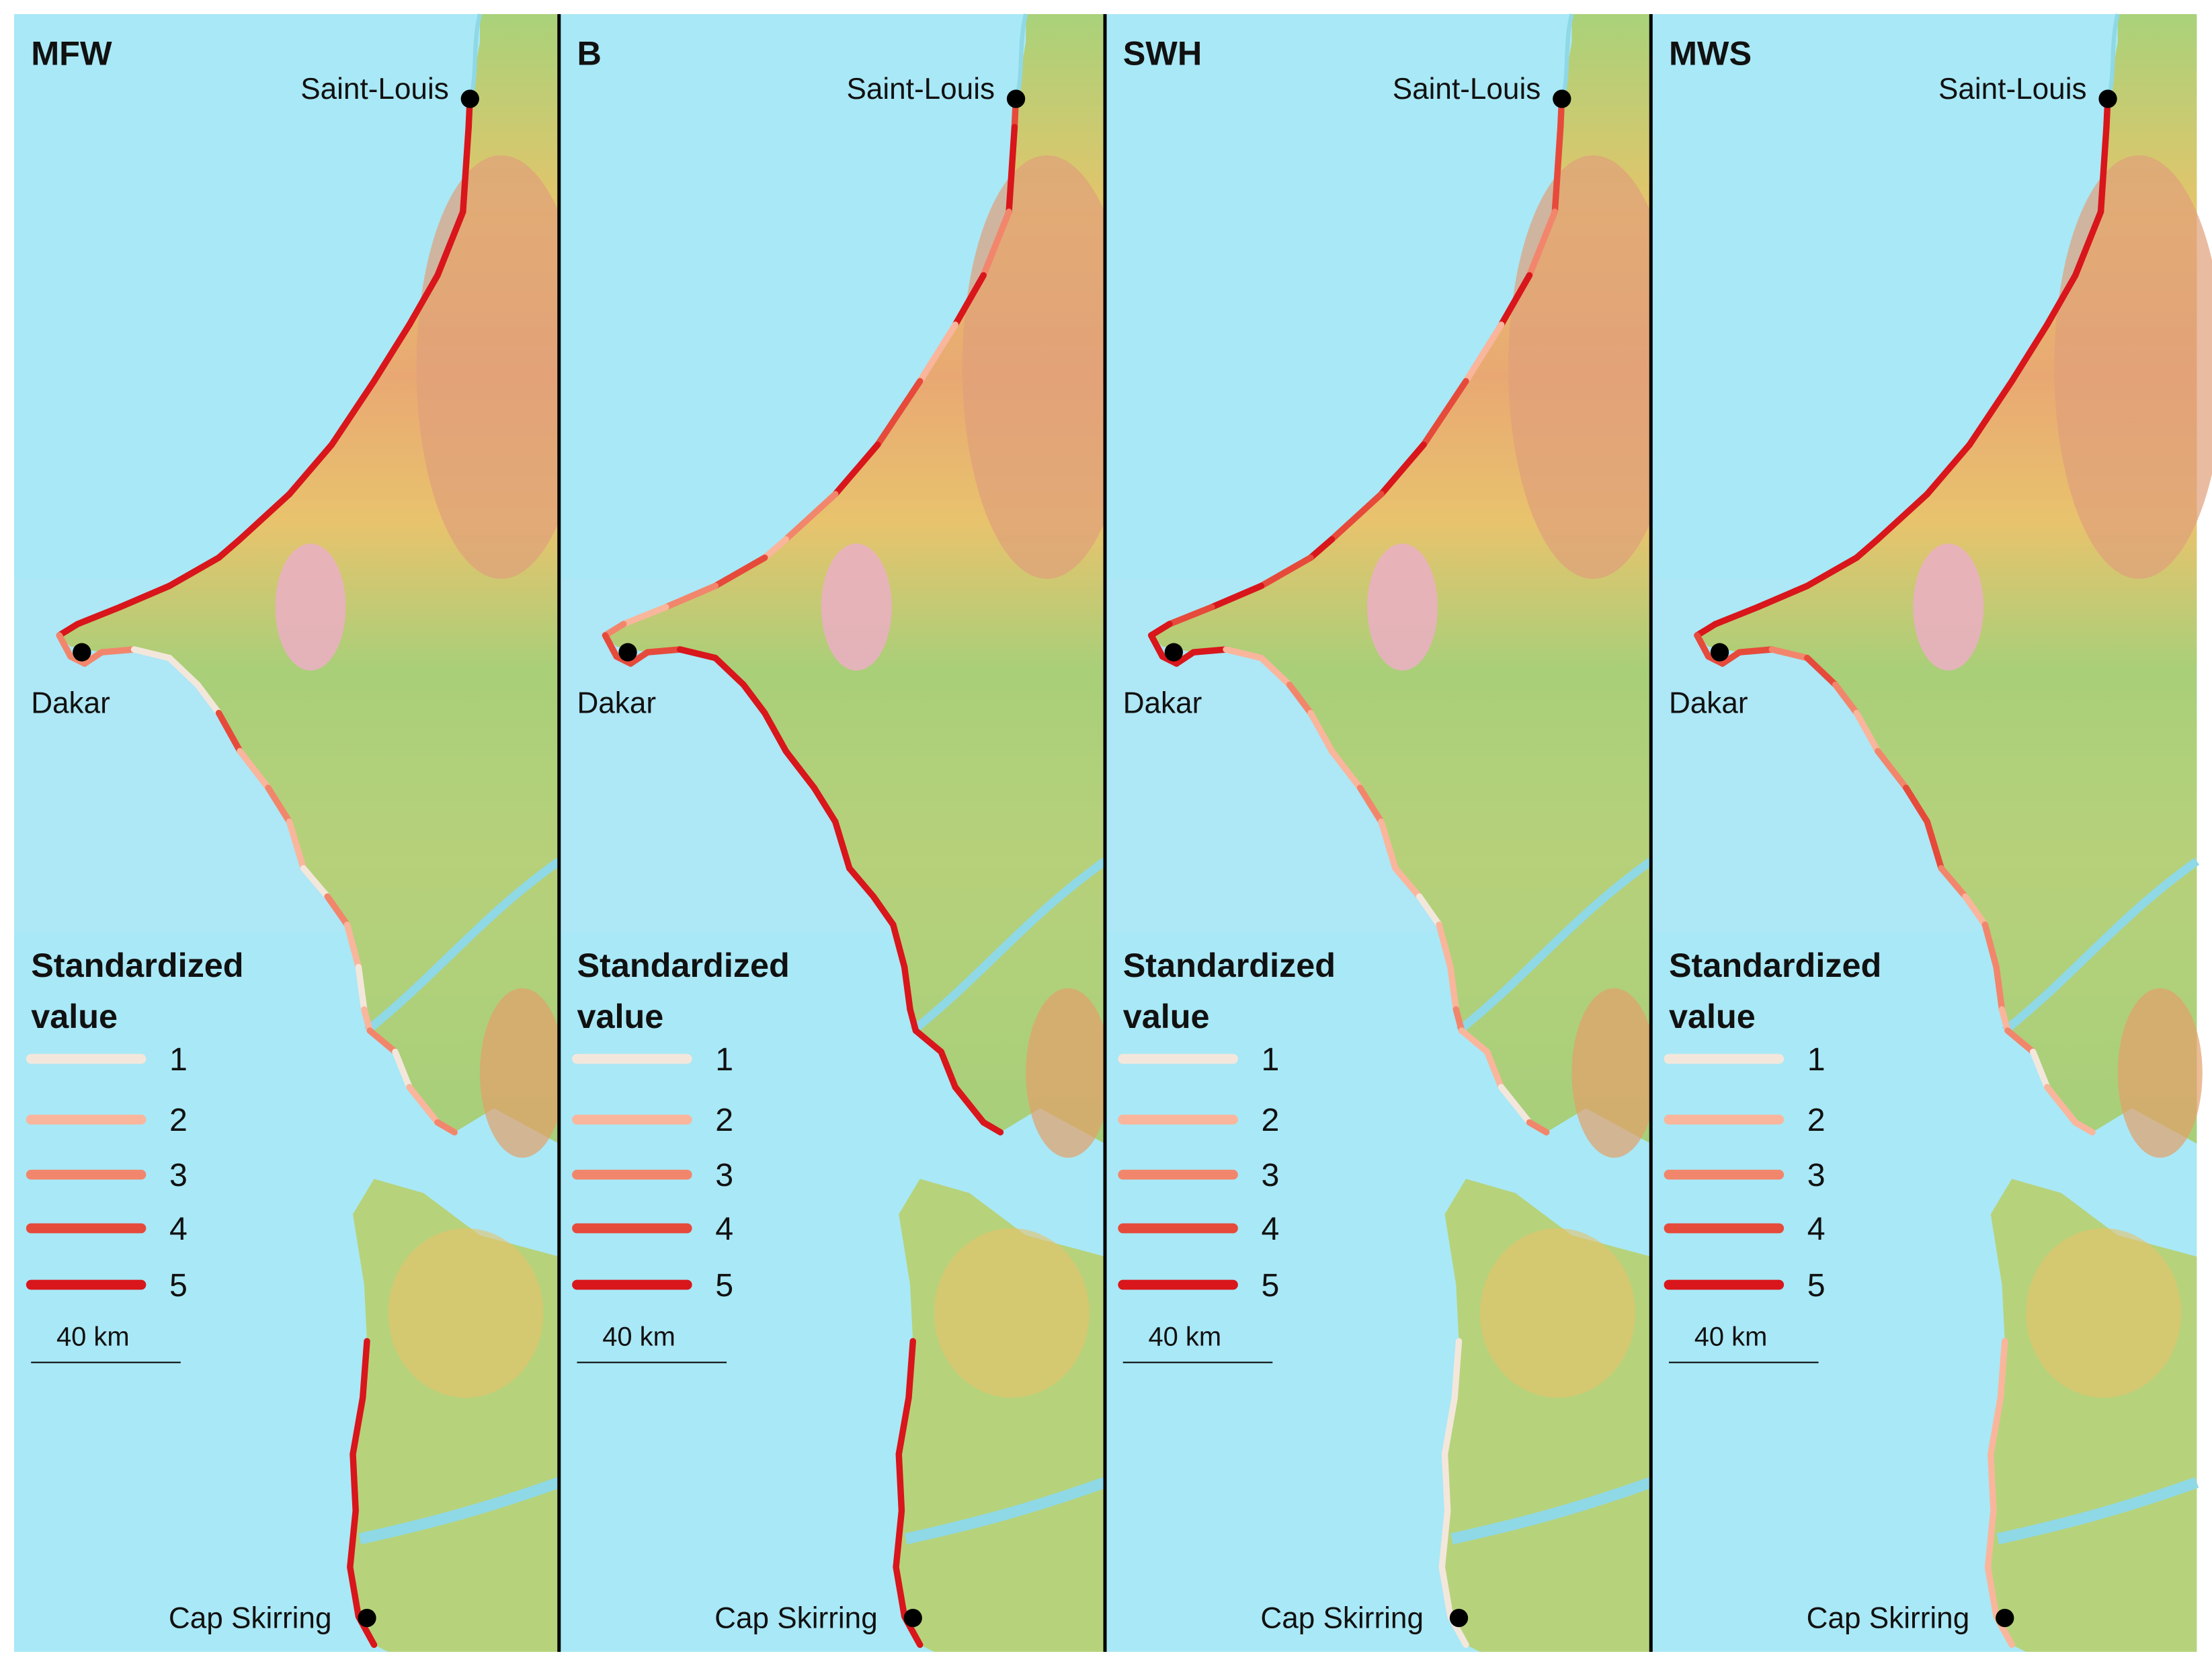 The image size is (2212, 1670). What do you see at coordinates (1710, 53) in the screenshot?
I see `panel-title: MWS` at bounding box center [1710, 53].